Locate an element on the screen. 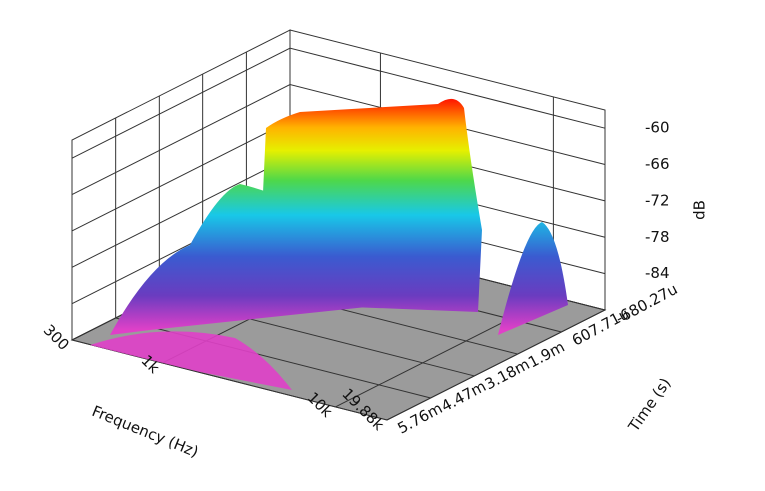 Image resolution: width=765 pixels, height=491 pixels. x-tick-label: 300 is located at coordinates (56, 337).